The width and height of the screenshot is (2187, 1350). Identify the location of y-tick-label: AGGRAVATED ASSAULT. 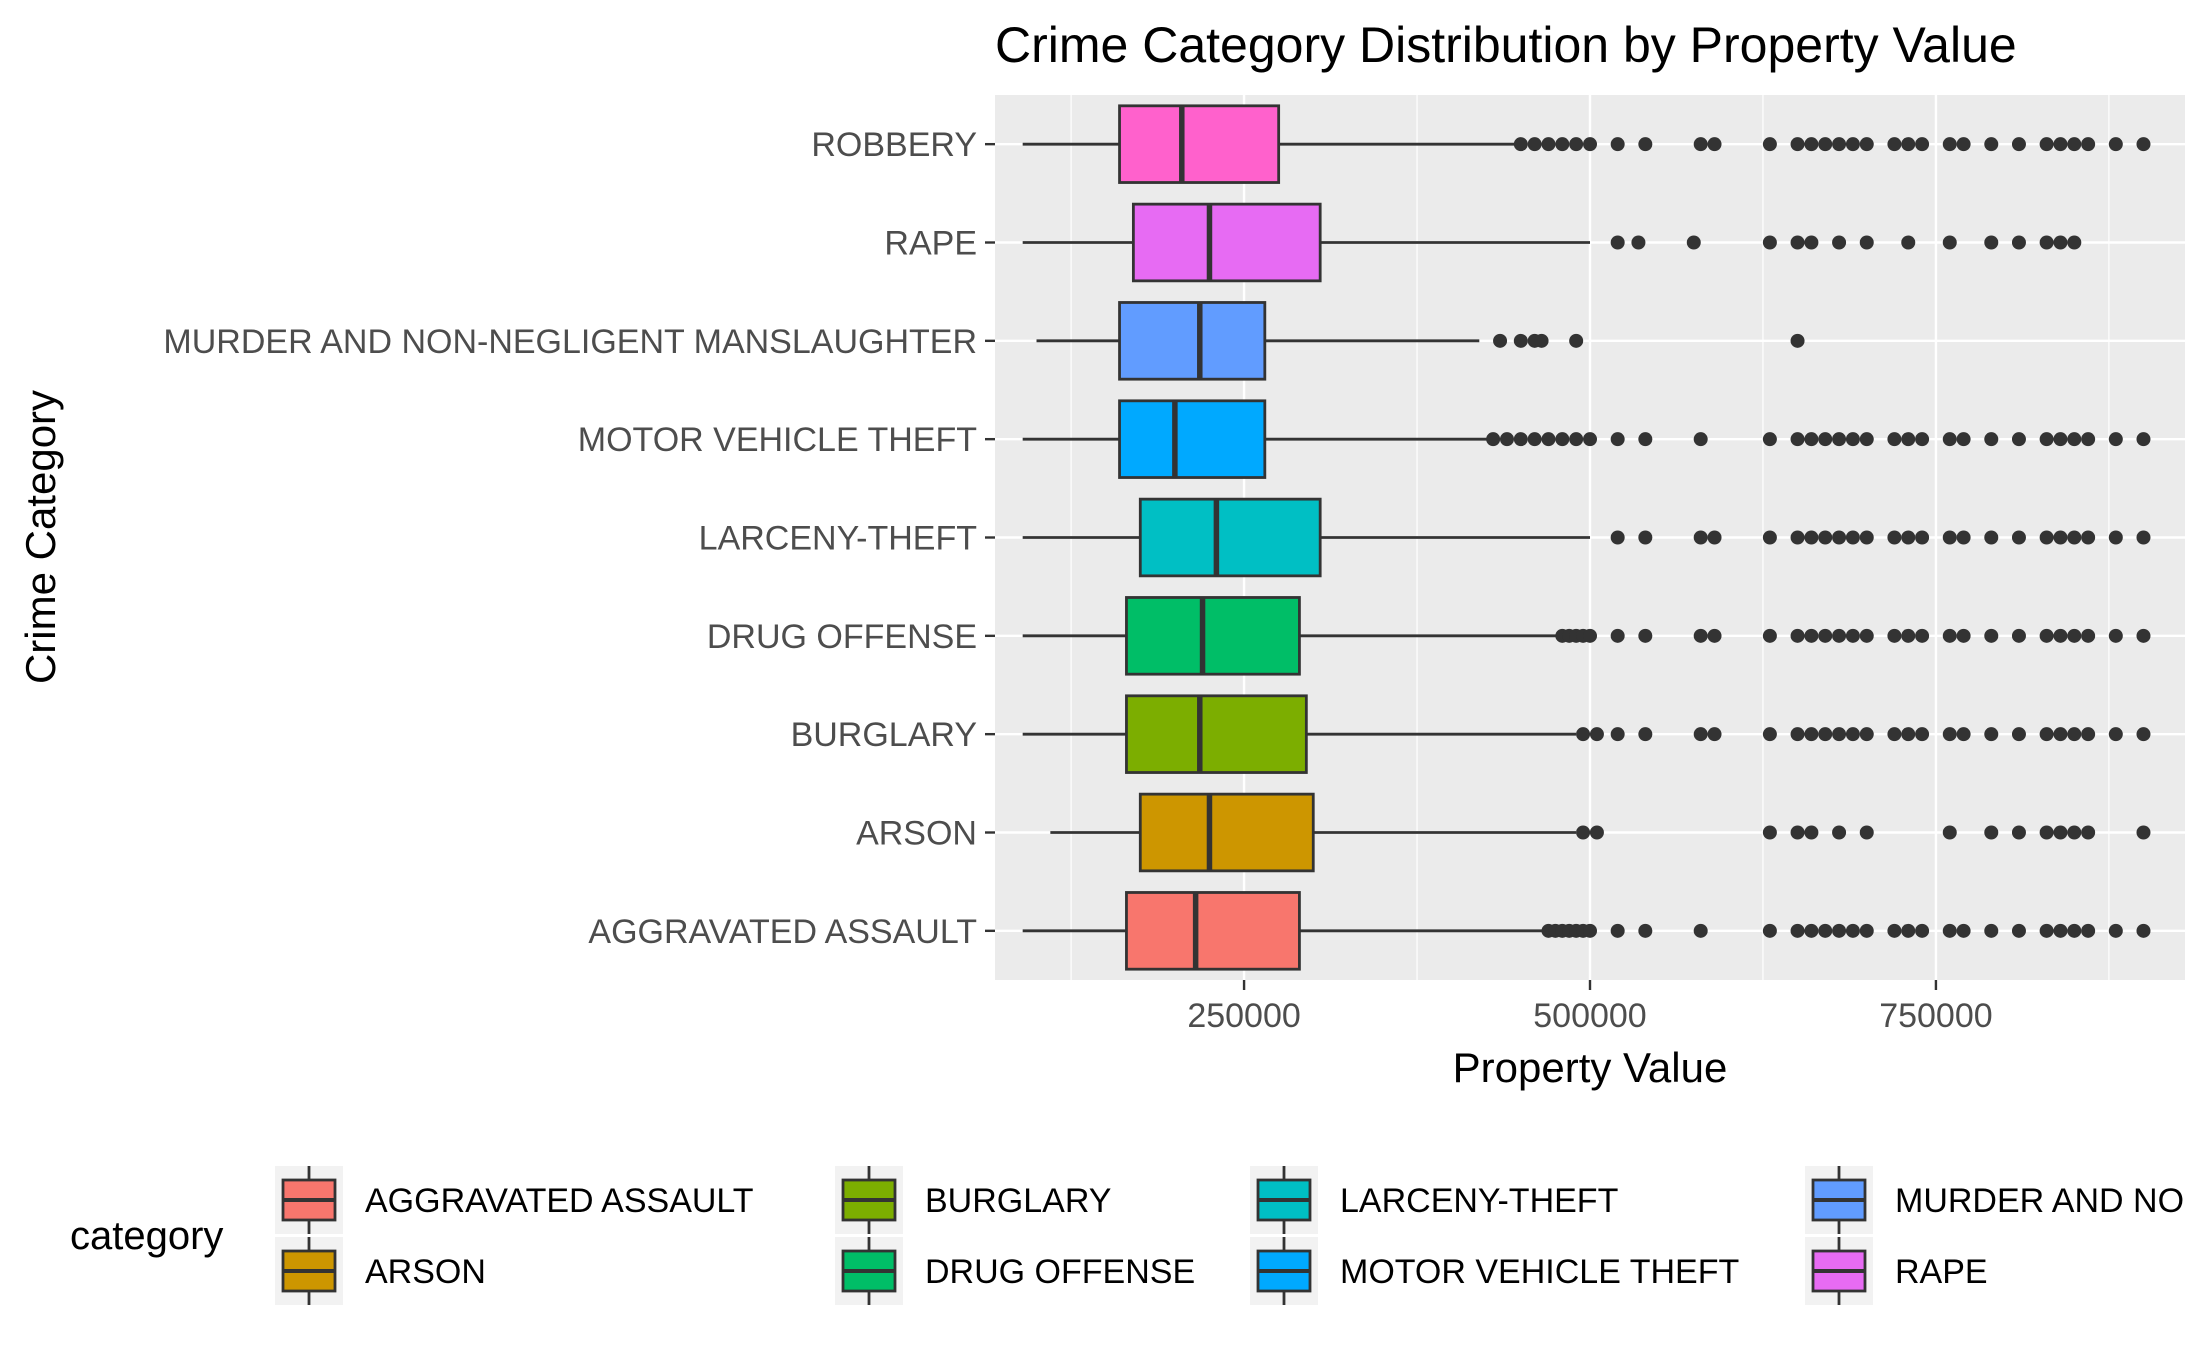
(782, 932).